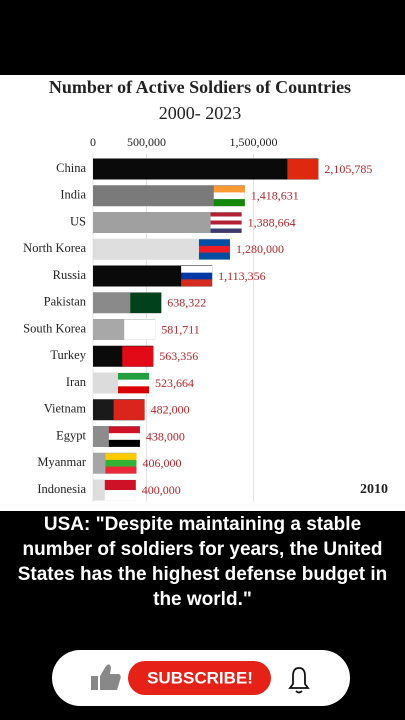 The width and height of the screenshot is (405, 720). I want to click on subscribe-button, so click(199, 678).